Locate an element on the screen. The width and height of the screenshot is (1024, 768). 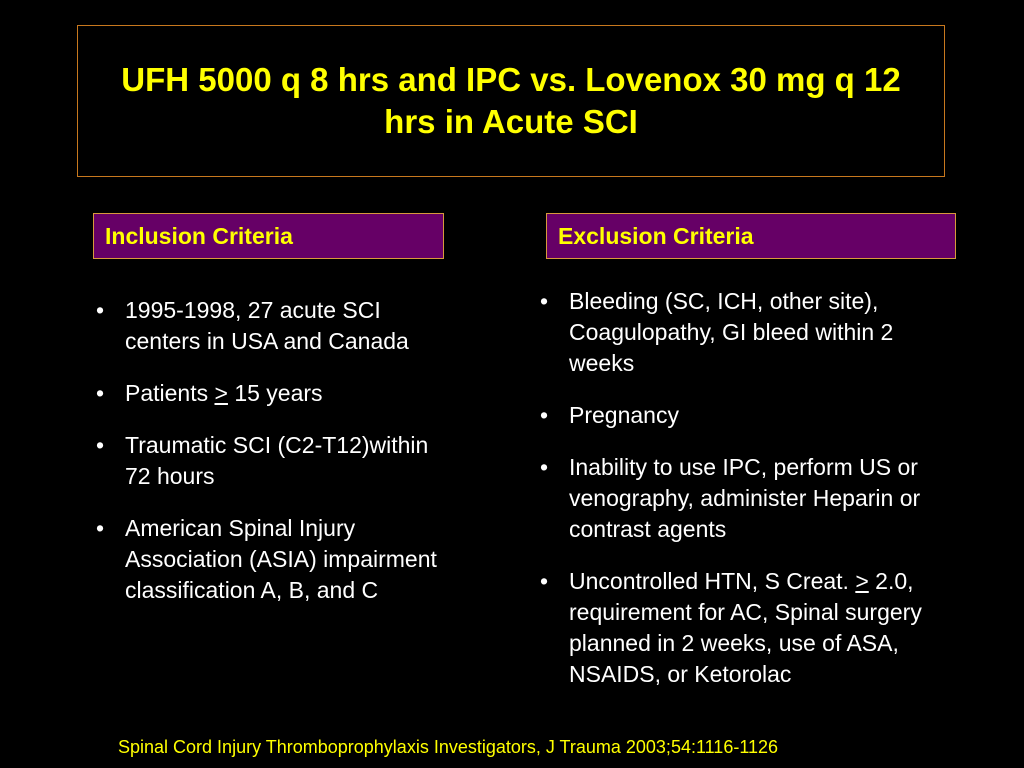
inclusion-item-text-post: 15 years is located at coordinates (275, 393).